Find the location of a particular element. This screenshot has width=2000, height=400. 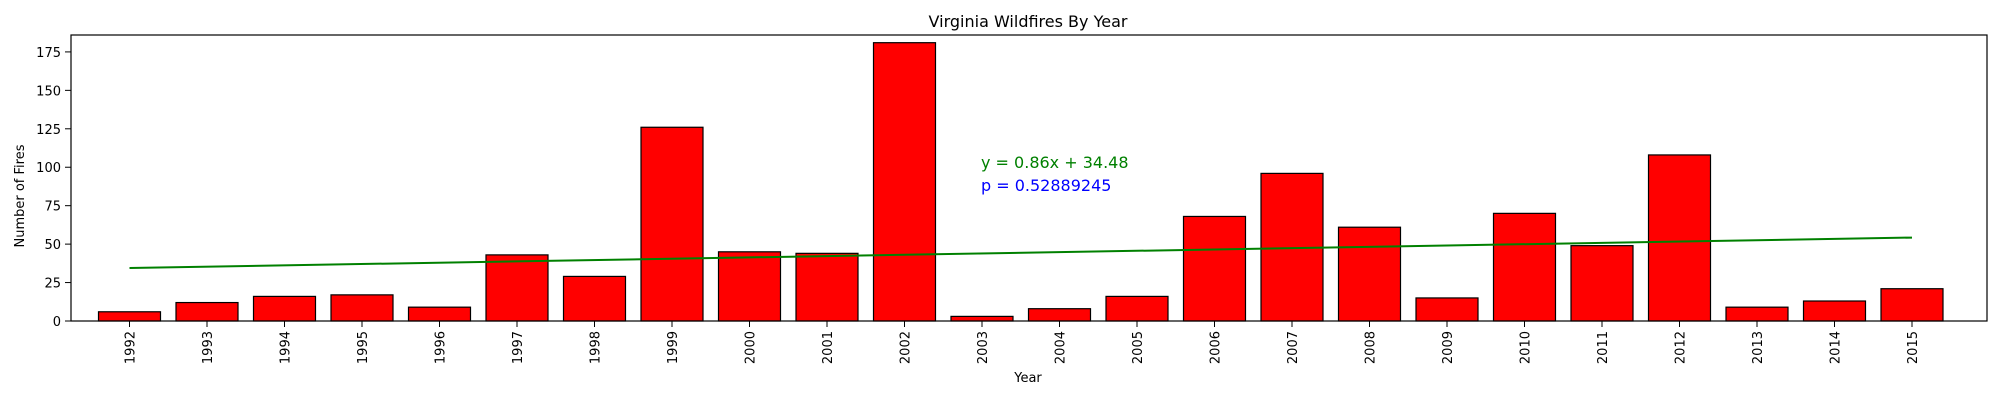

bar-1995 is located at coordinates (362, 308).